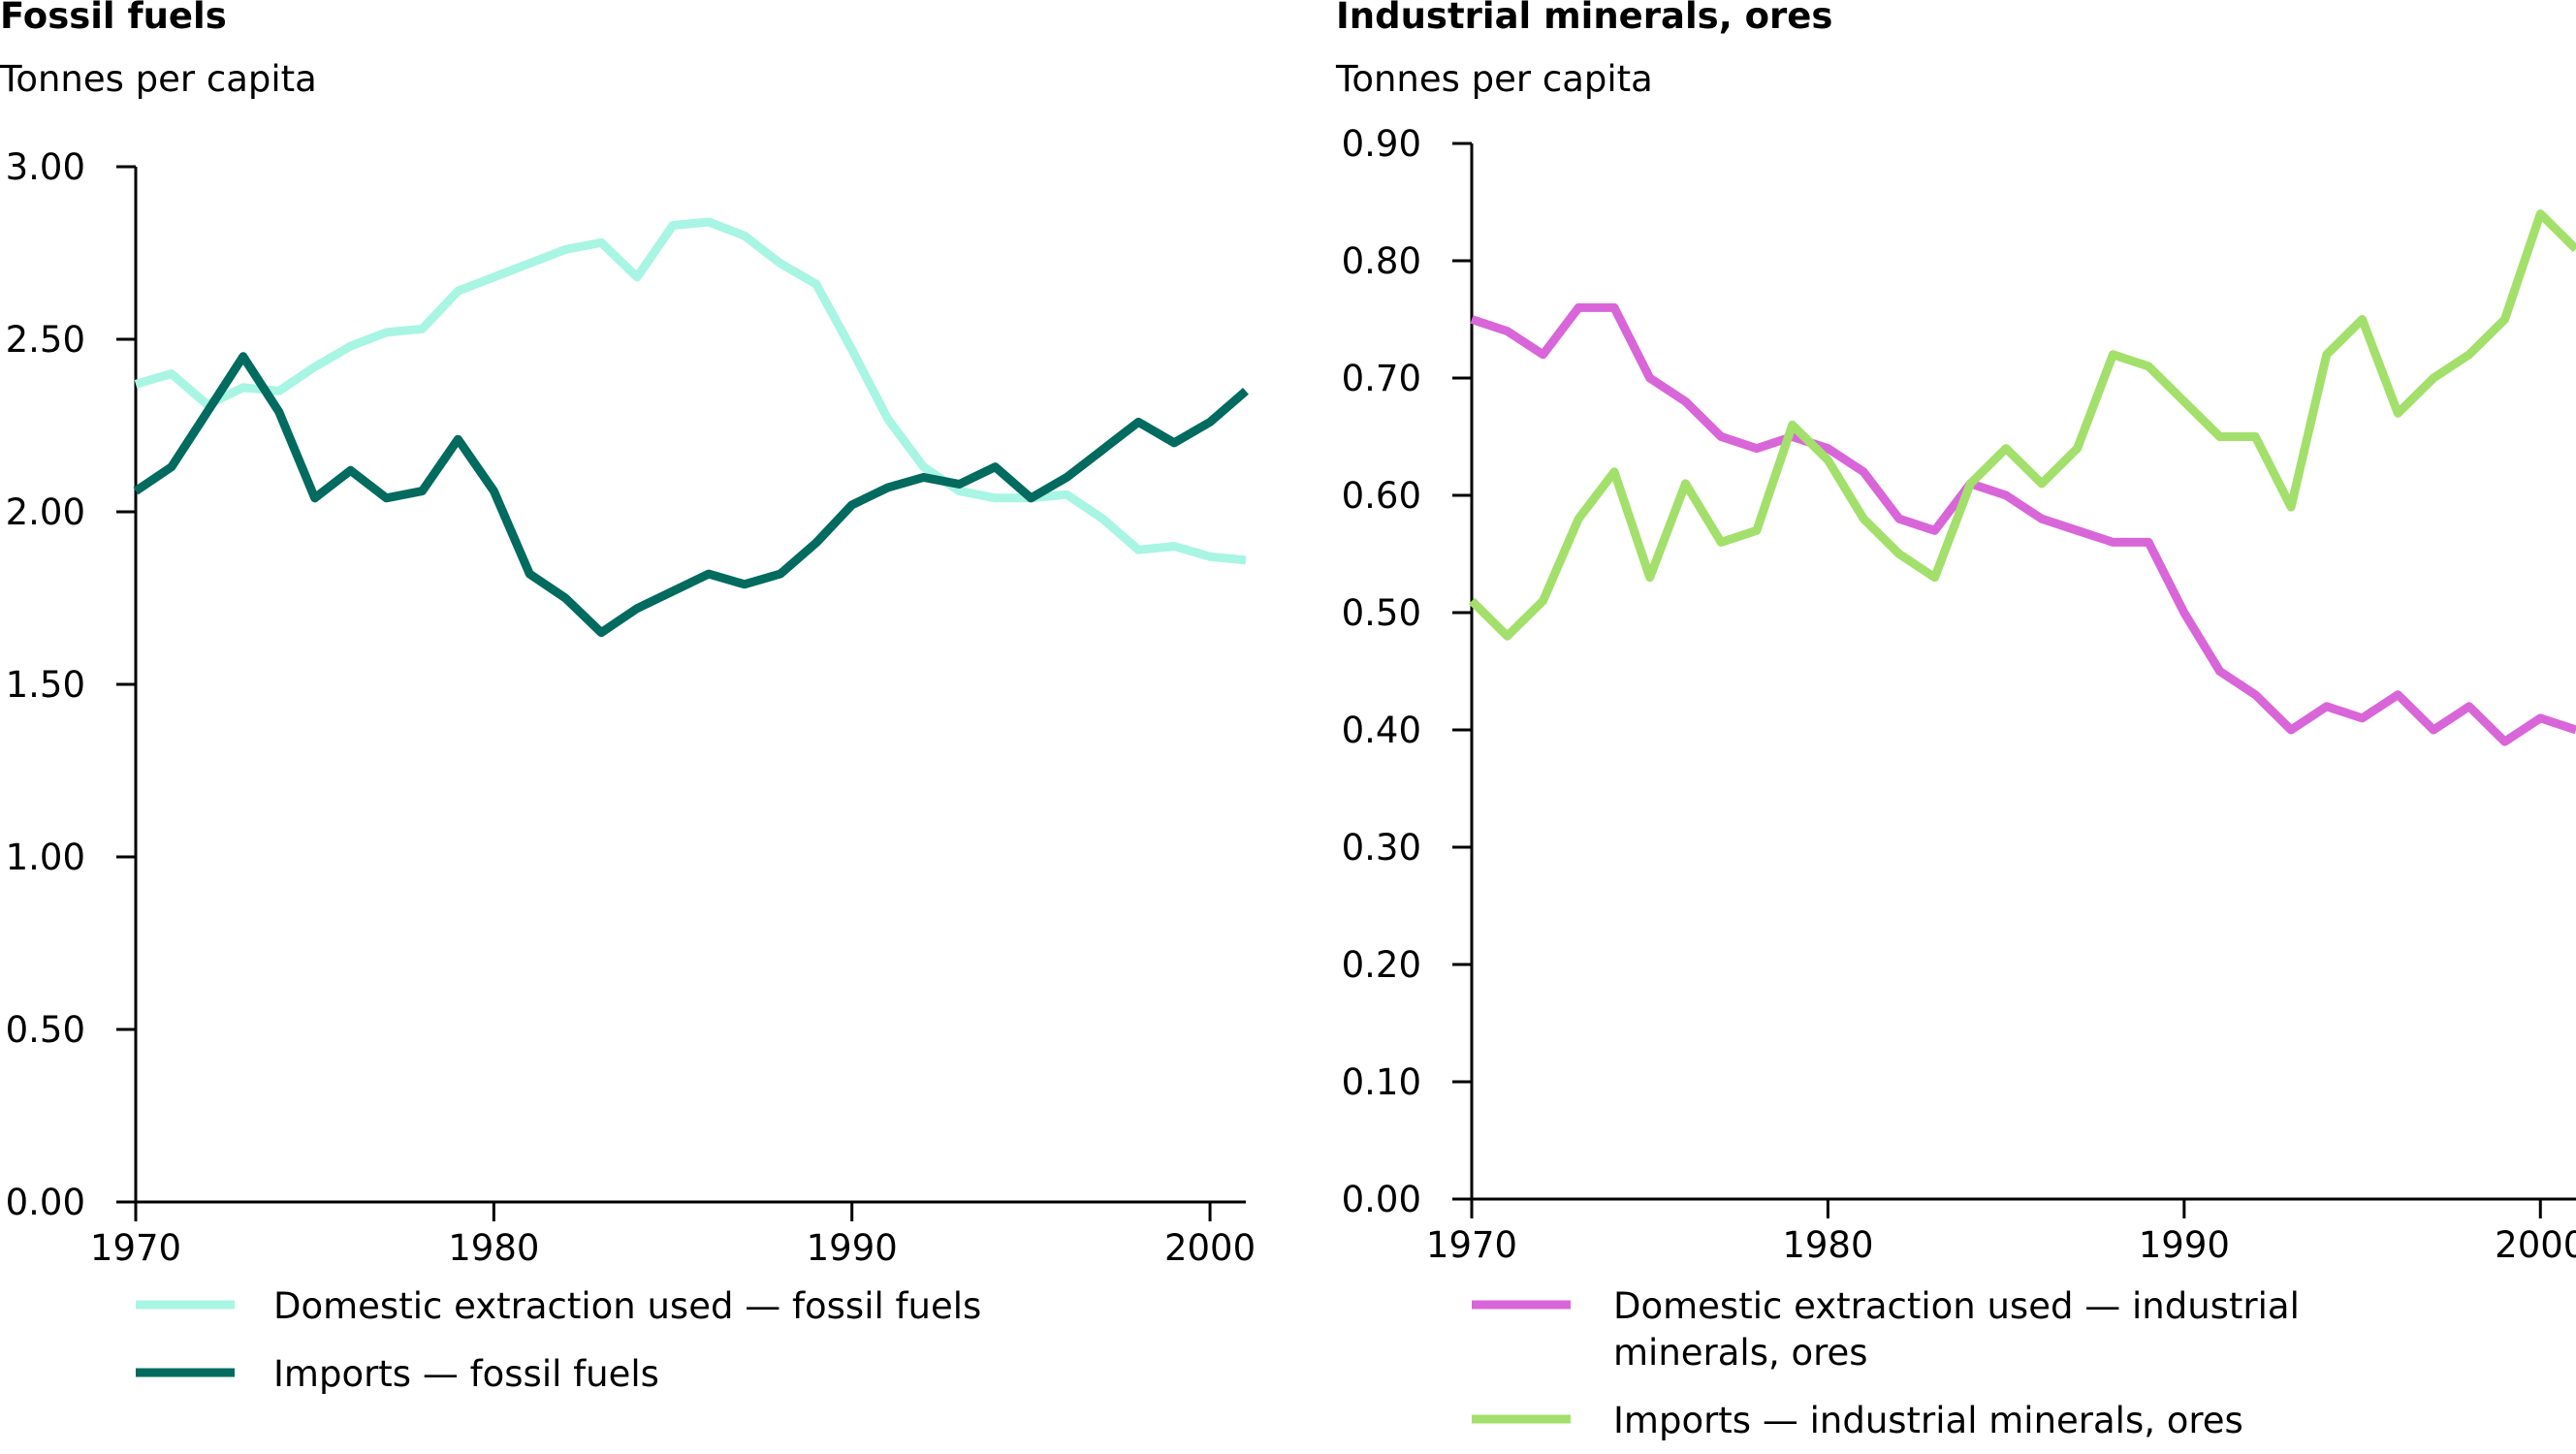 The height and width of the screenshot is (1454, 2576). Describe the element at coordinates (1382, 378) in the screenshot. I see `y-tick-label: 0.70` at that location.